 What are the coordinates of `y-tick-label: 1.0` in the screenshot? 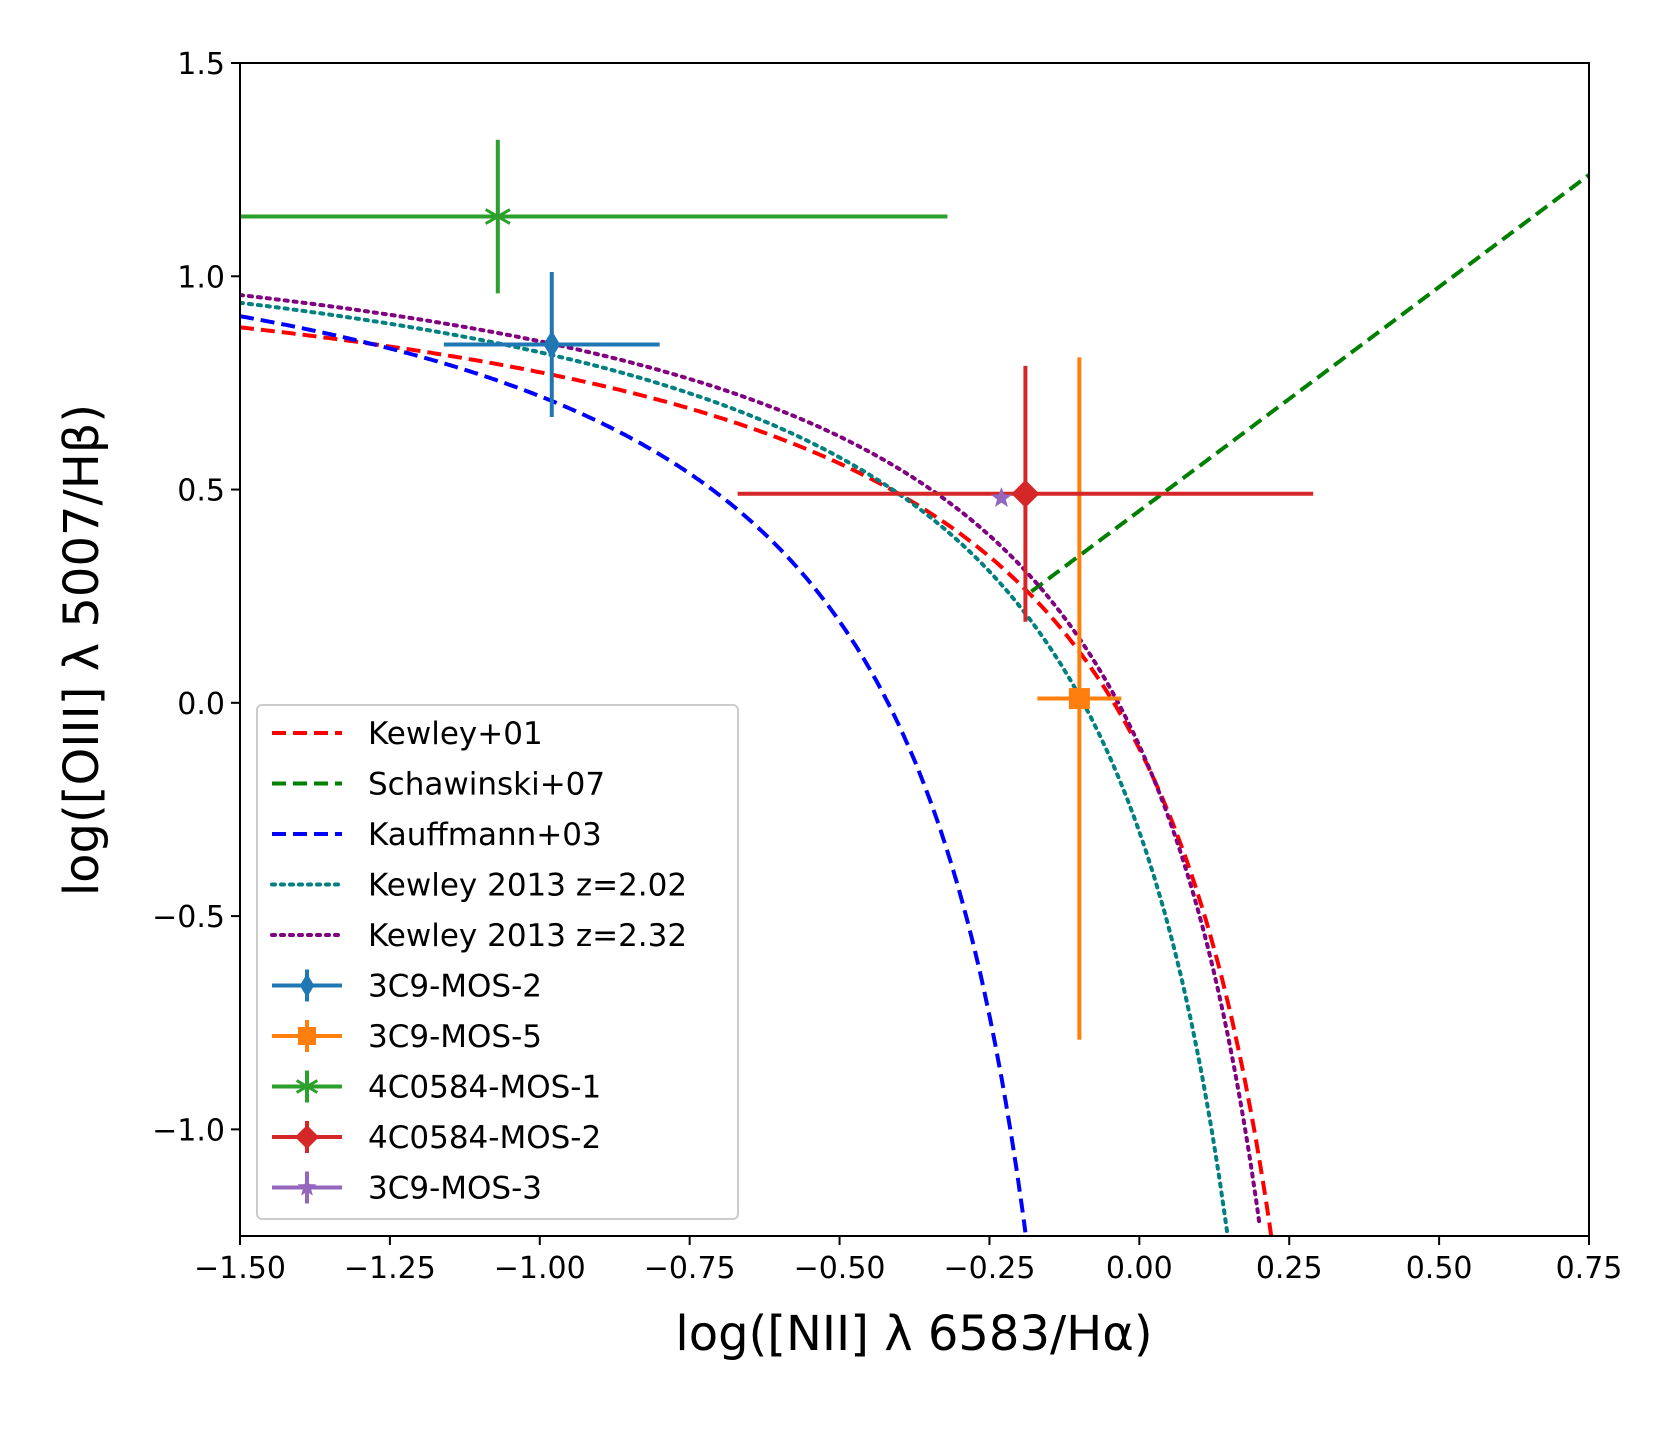 It's located at (201, 277).